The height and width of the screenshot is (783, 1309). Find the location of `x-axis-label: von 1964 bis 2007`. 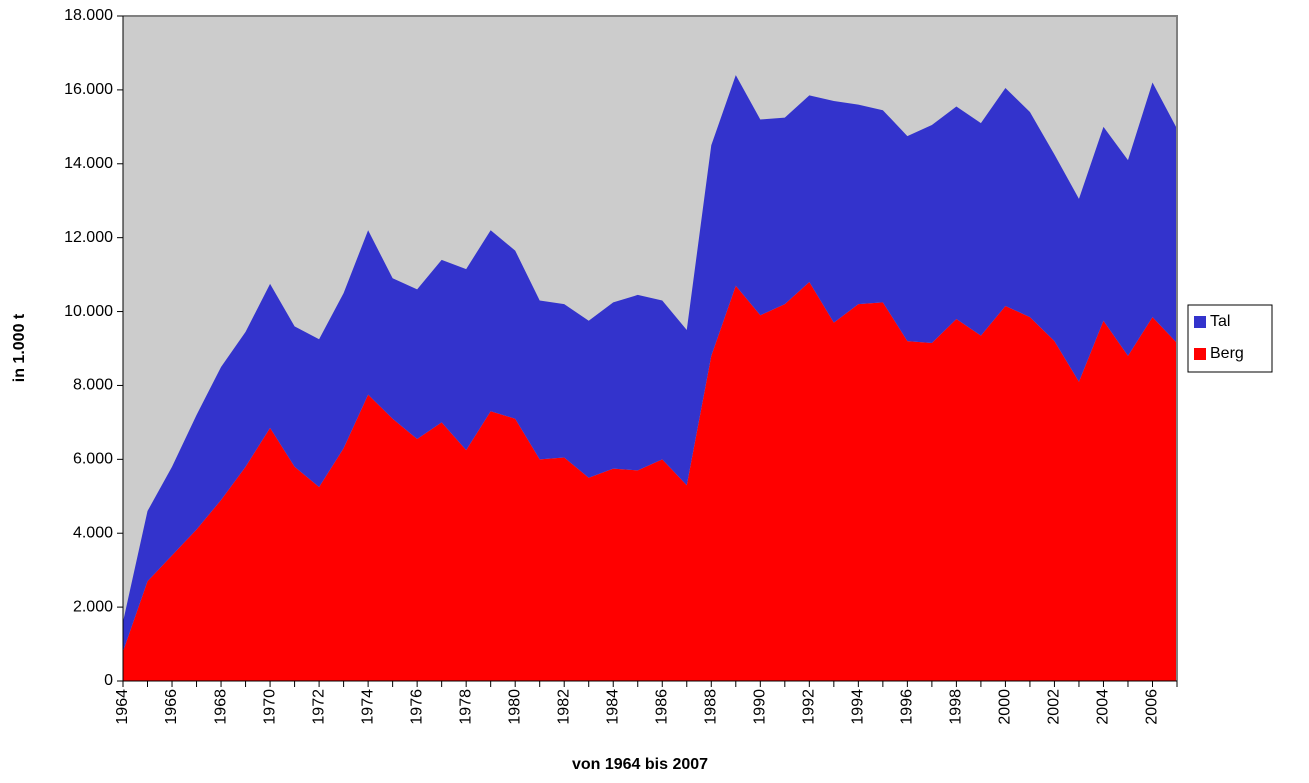

x-axis-label: von 1964 bis 2007 is located at coordinates (640, 764).